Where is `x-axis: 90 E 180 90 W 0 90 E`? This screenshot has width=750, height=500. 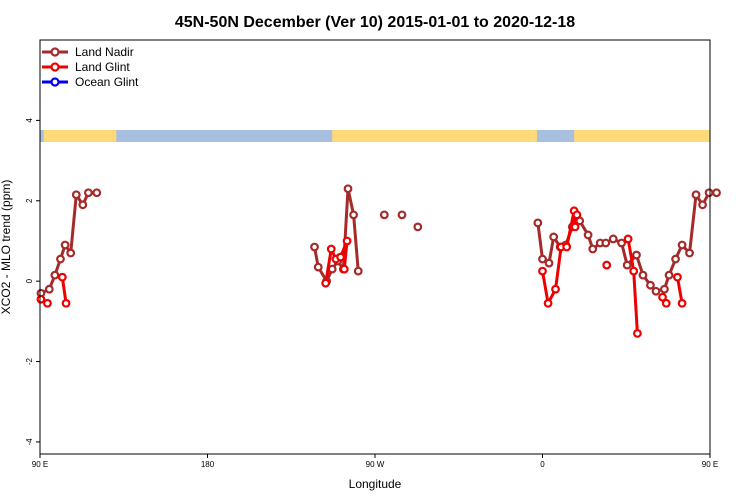
x-axis: 90 E 180 90 W 0 90 E is located at coordinates (375, 461).